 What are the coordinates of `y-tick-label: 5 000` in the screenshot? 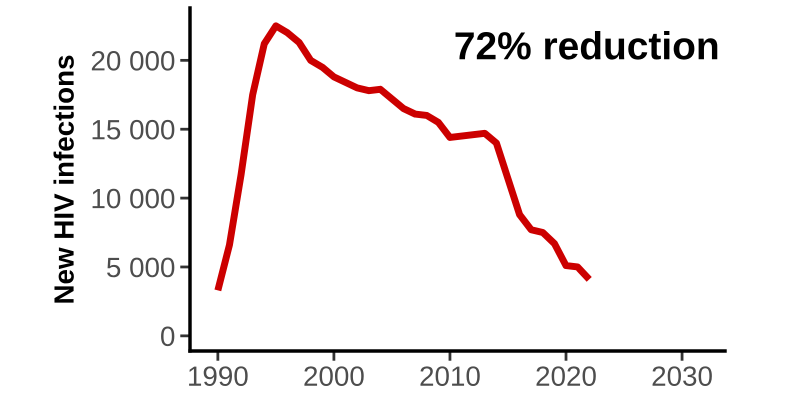 It's located at (140, 268).